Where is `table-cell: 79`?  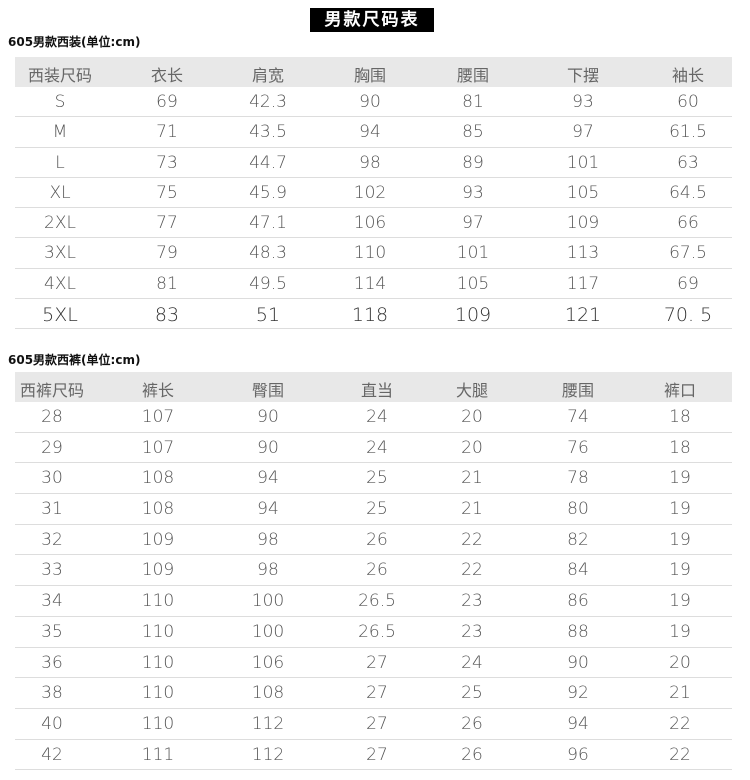
table-cell: 79 is located at coordinates (167, 253).